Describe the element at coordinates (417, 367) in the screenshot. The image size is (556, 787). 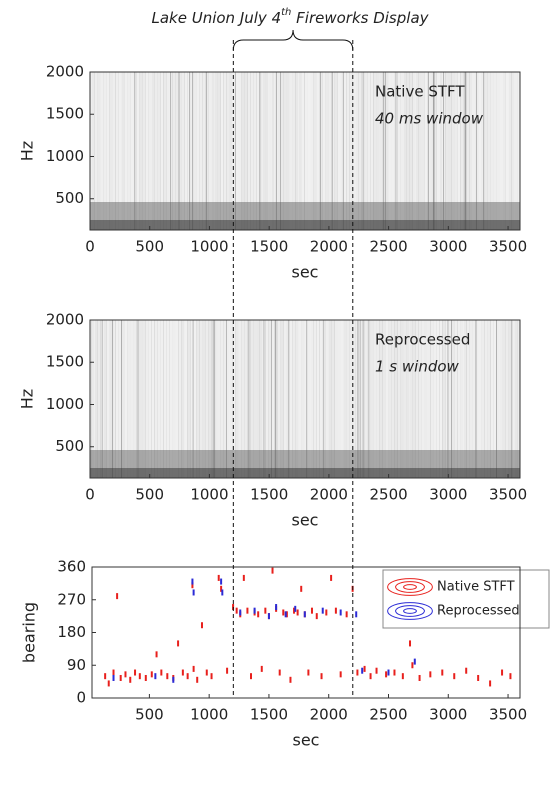
I see `panel-label: 1 s window` at that location.